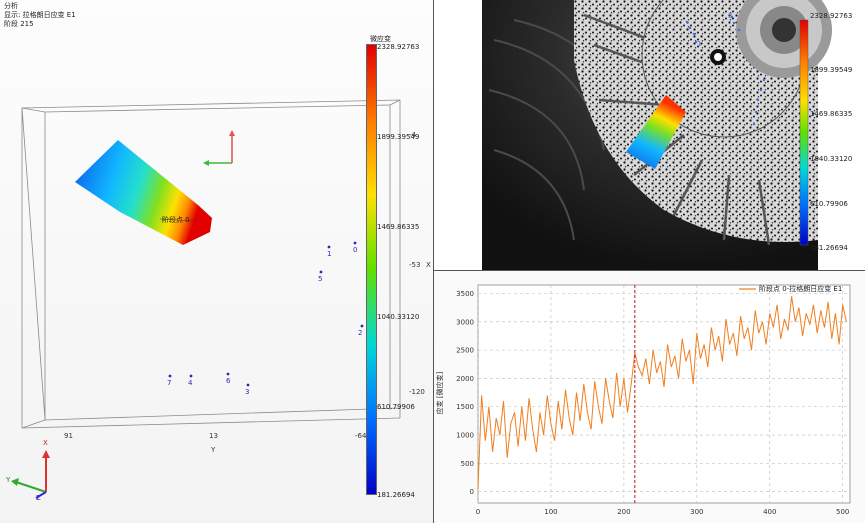 This screenshot has height=523, width=865. I want to click on camera-colorbar, so click(804, 132).